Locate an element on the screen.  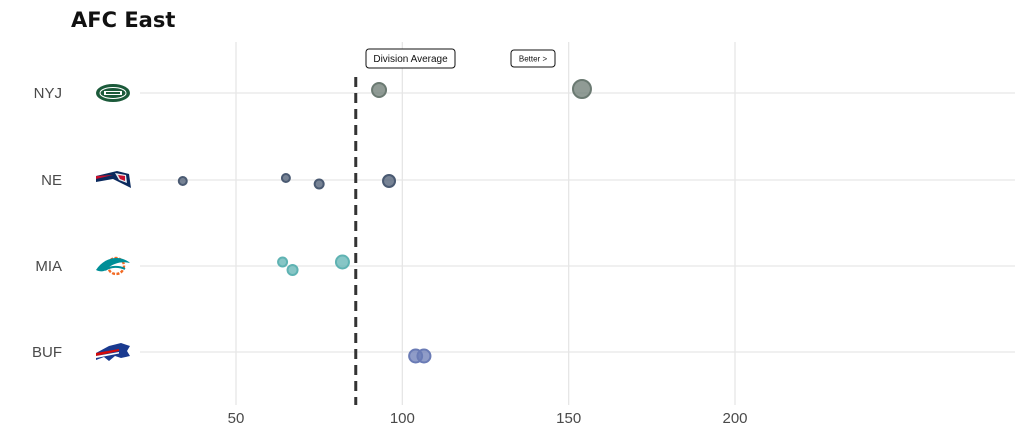
better-annotation: Better > is located at coordinates (533, 58).